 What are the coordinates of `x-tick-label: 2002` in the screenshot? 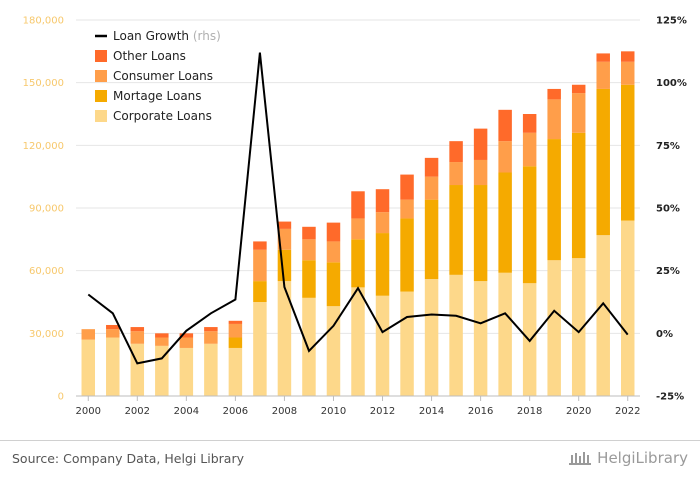 It's located at (137, 411).